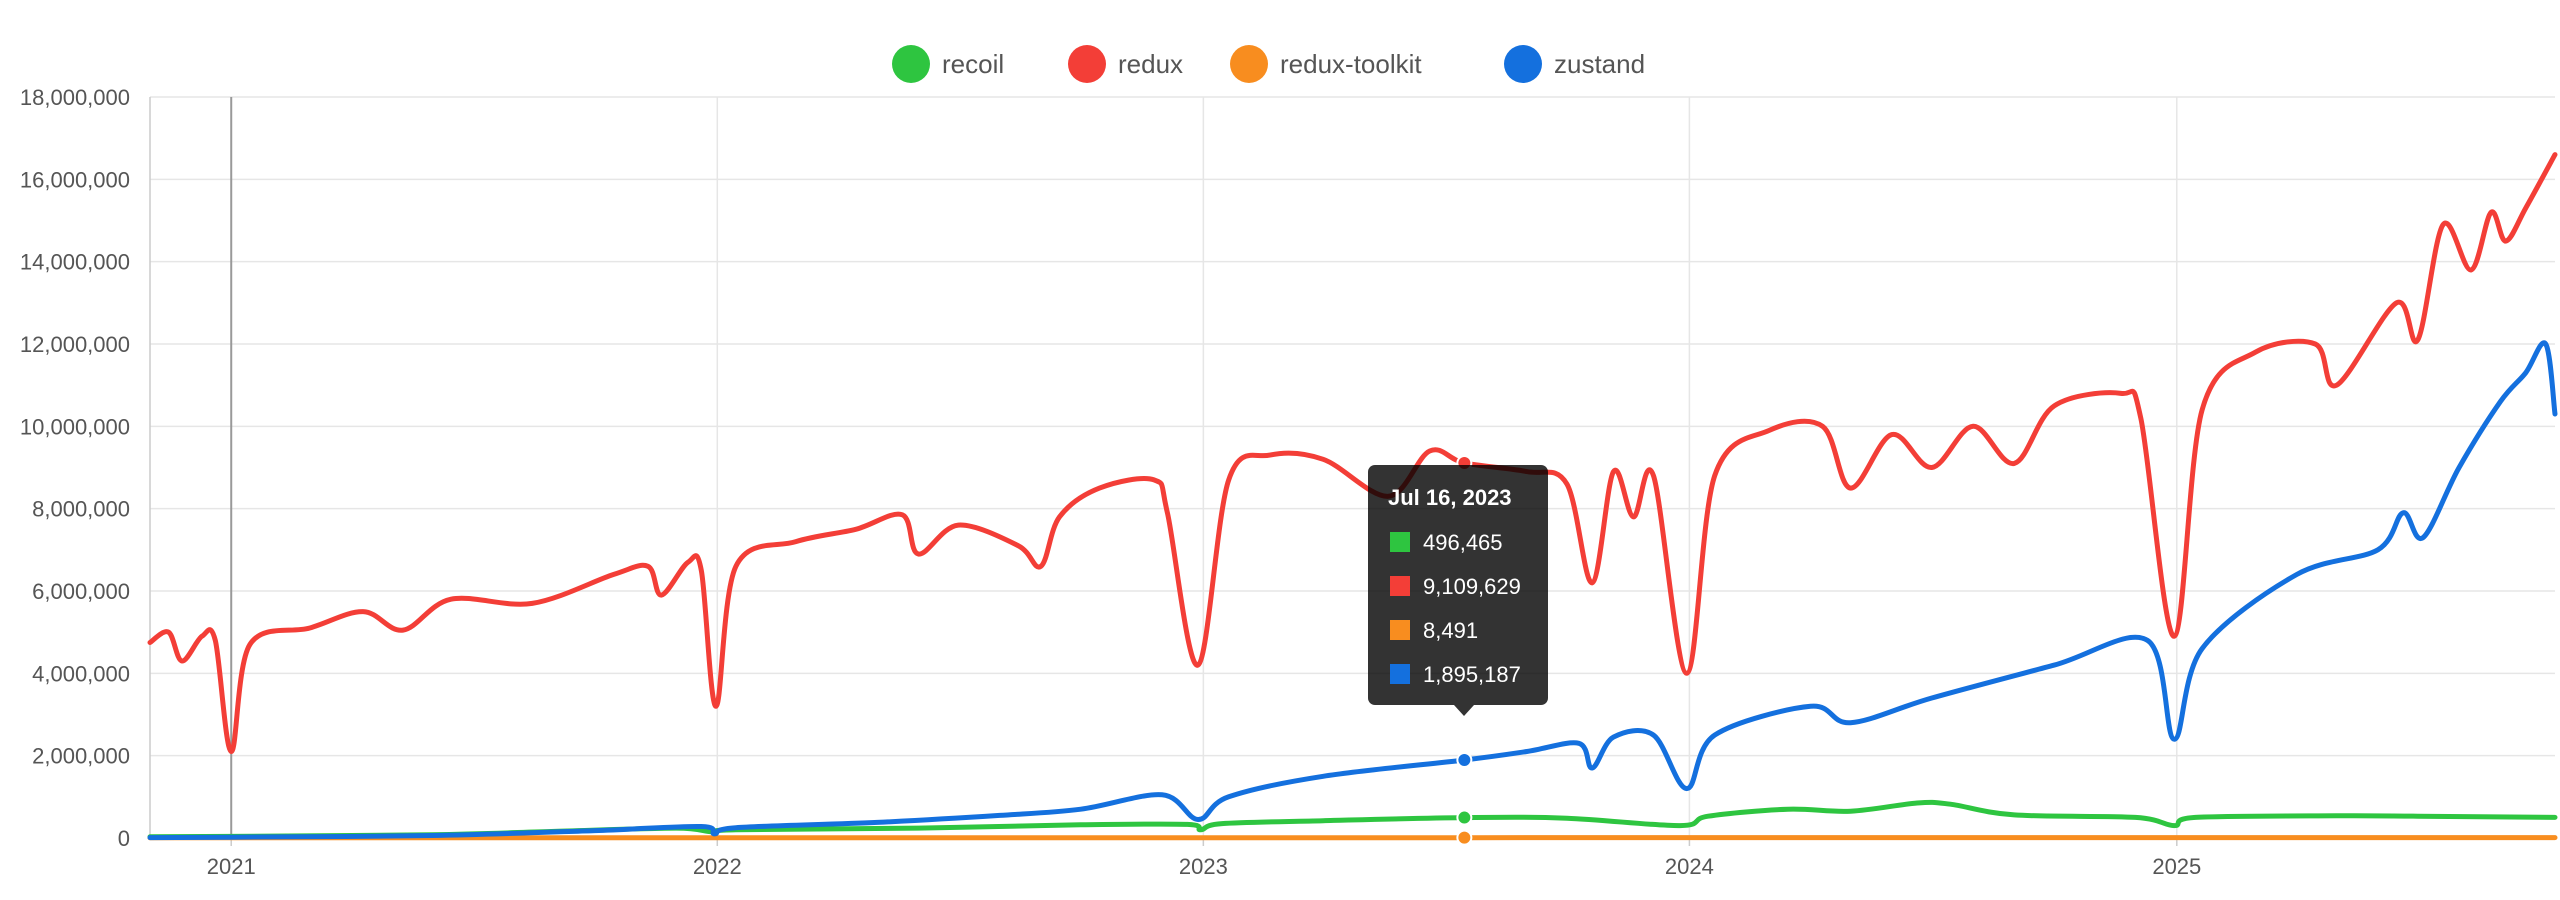  I want to click on y-tick-label: 6,000,000, so click(81, 591).